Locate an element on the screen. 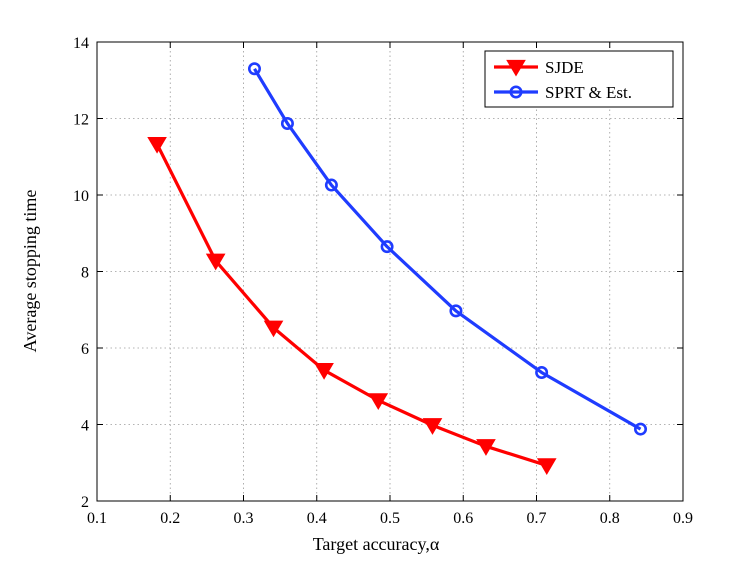 This screenshot has height=562, width=747. x-axis-label: Target accuracy,α is located at coordinates (376, 544).